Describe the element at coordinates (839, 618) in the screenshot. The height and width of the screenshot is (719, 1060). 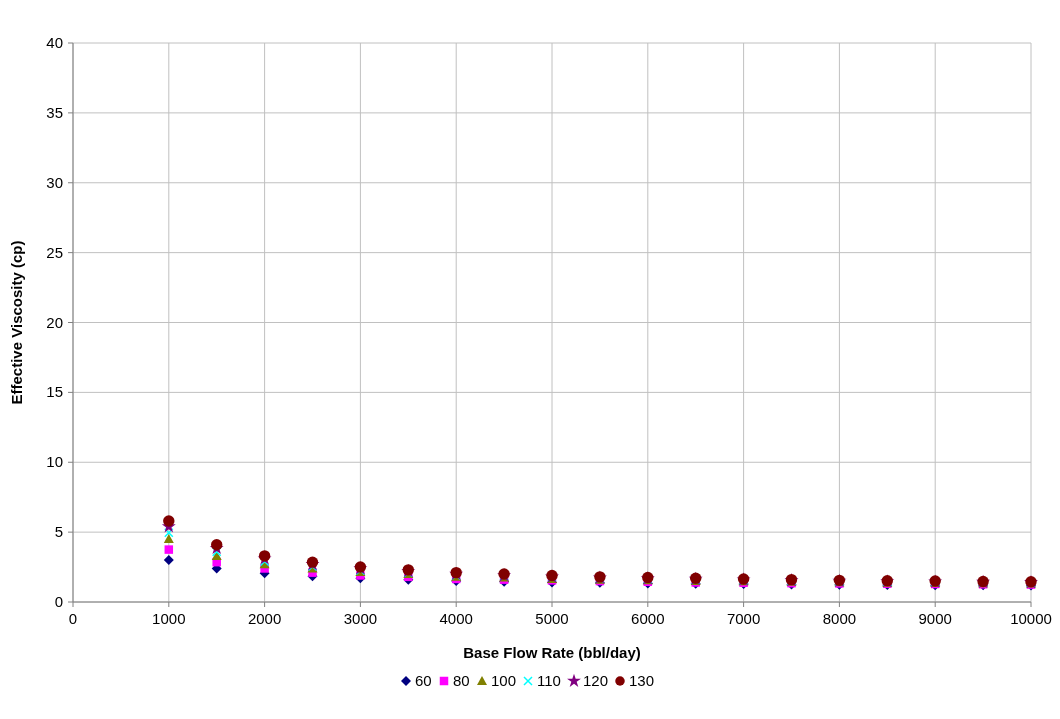
I see `x-tick-label: 8000` at that location.